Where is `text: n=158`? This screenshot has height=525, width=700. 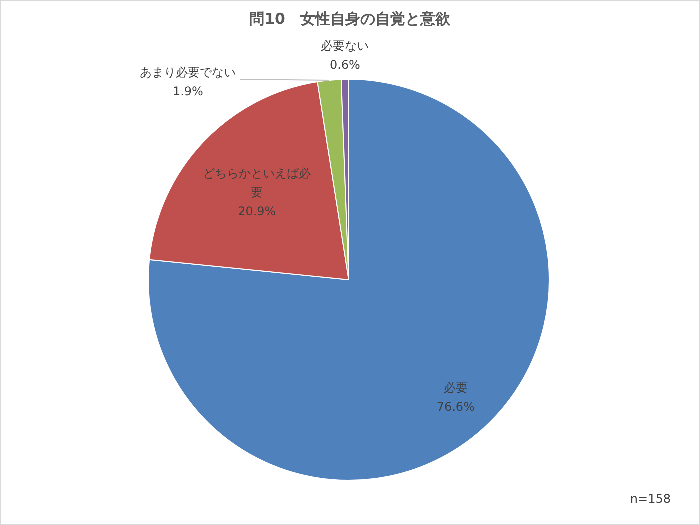
text: n=158 is located at coordinates (650, 499).